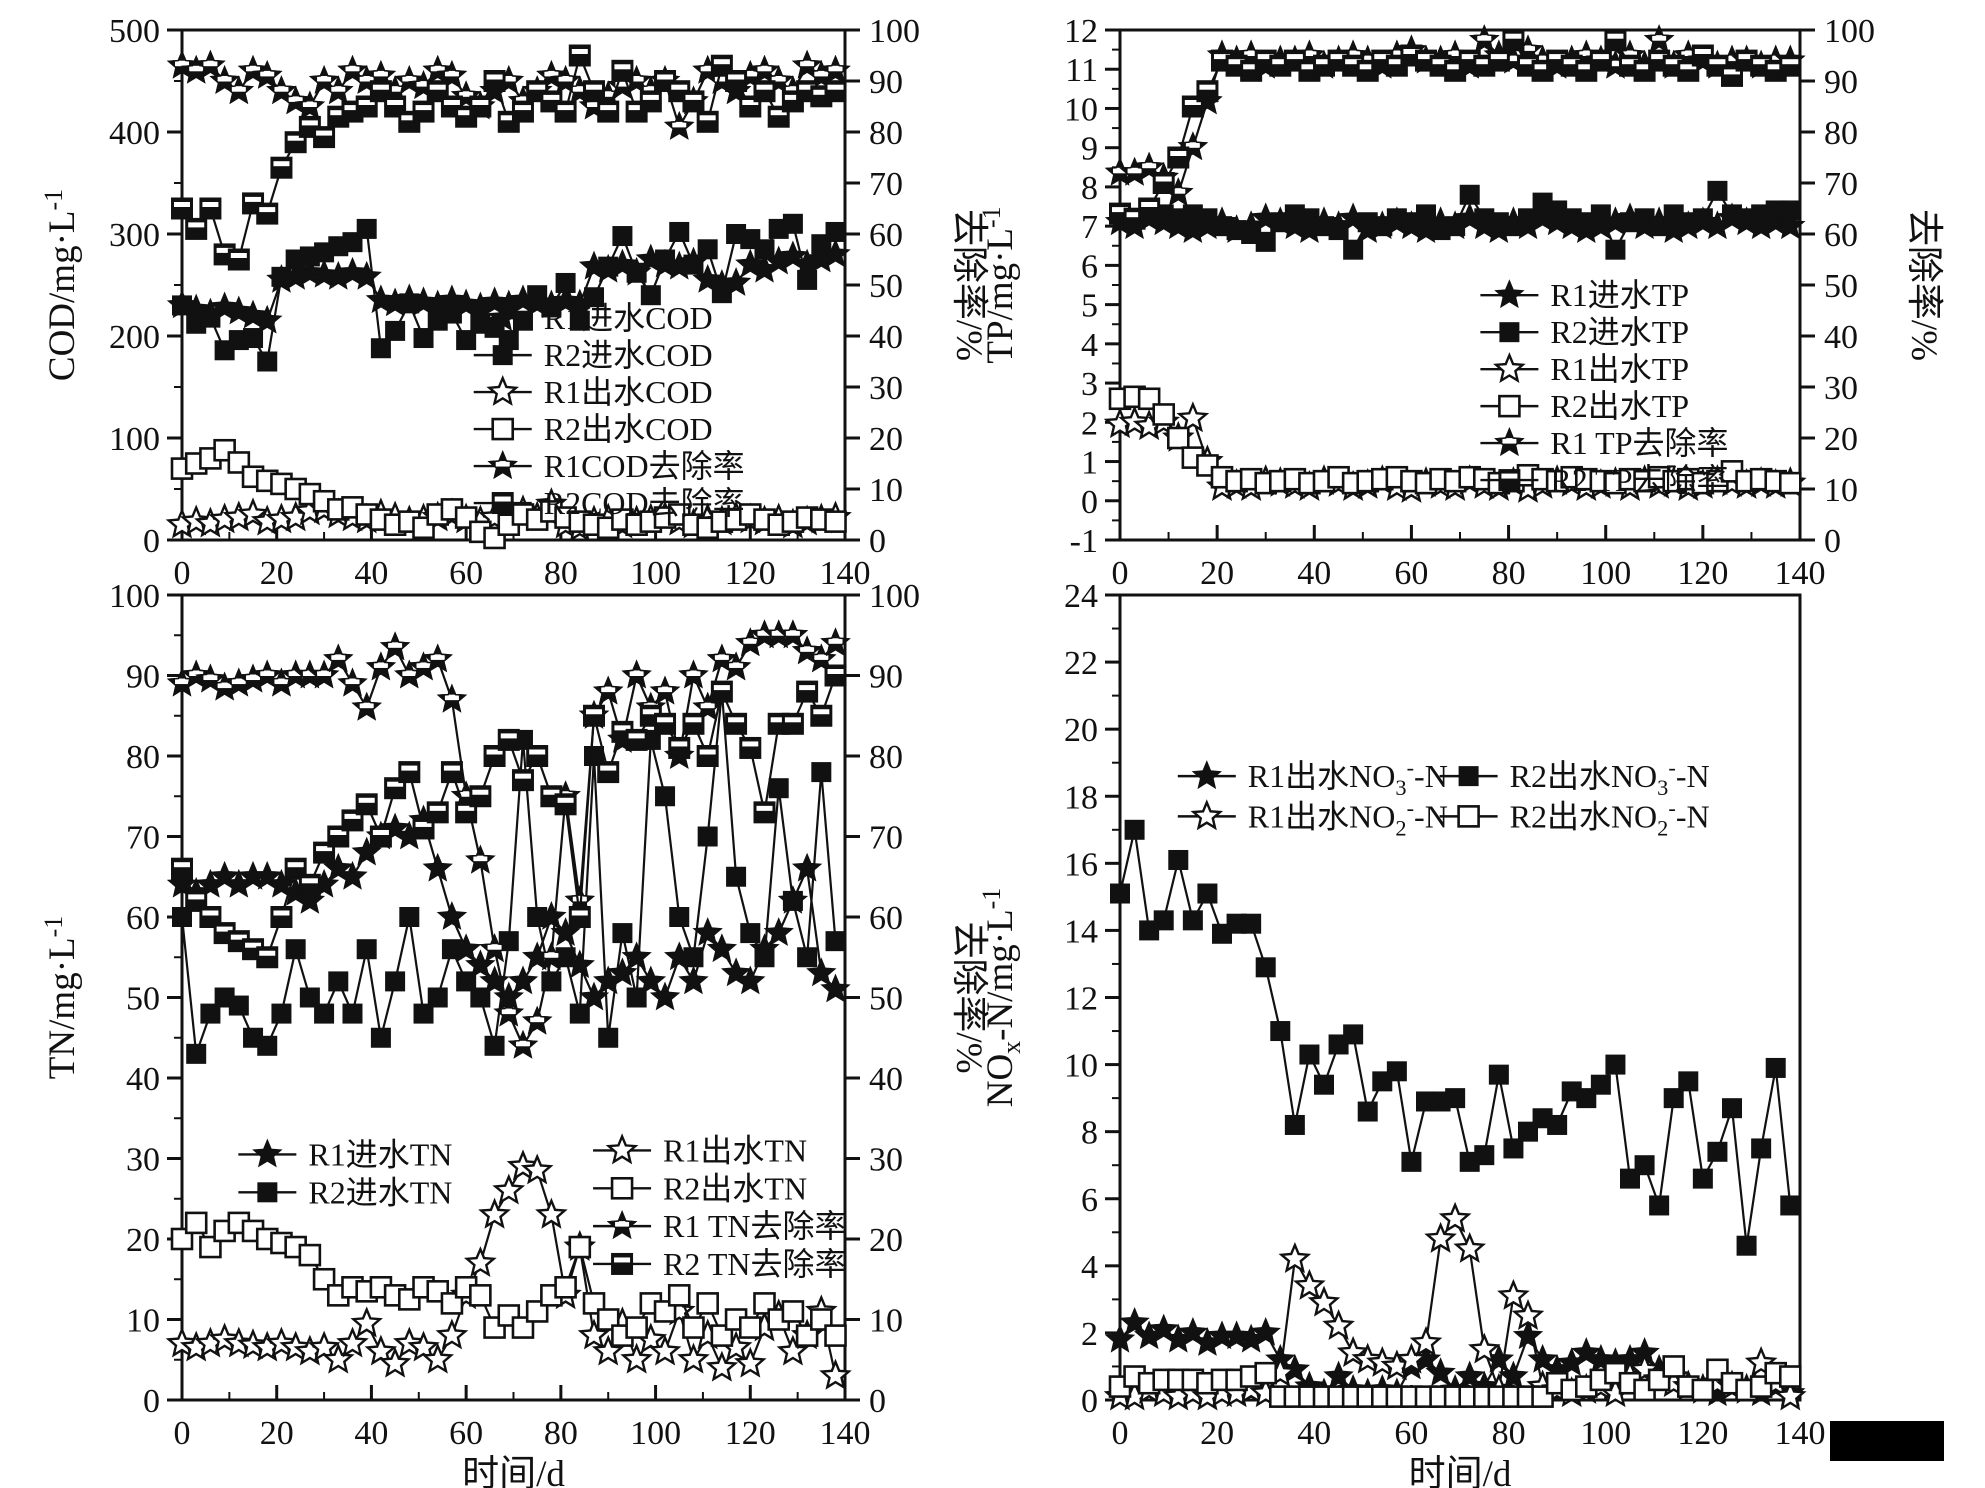  Describe the element at coordinates (143, 838) in the screenshot. I see `y-left-tick-label: 70` at that location.